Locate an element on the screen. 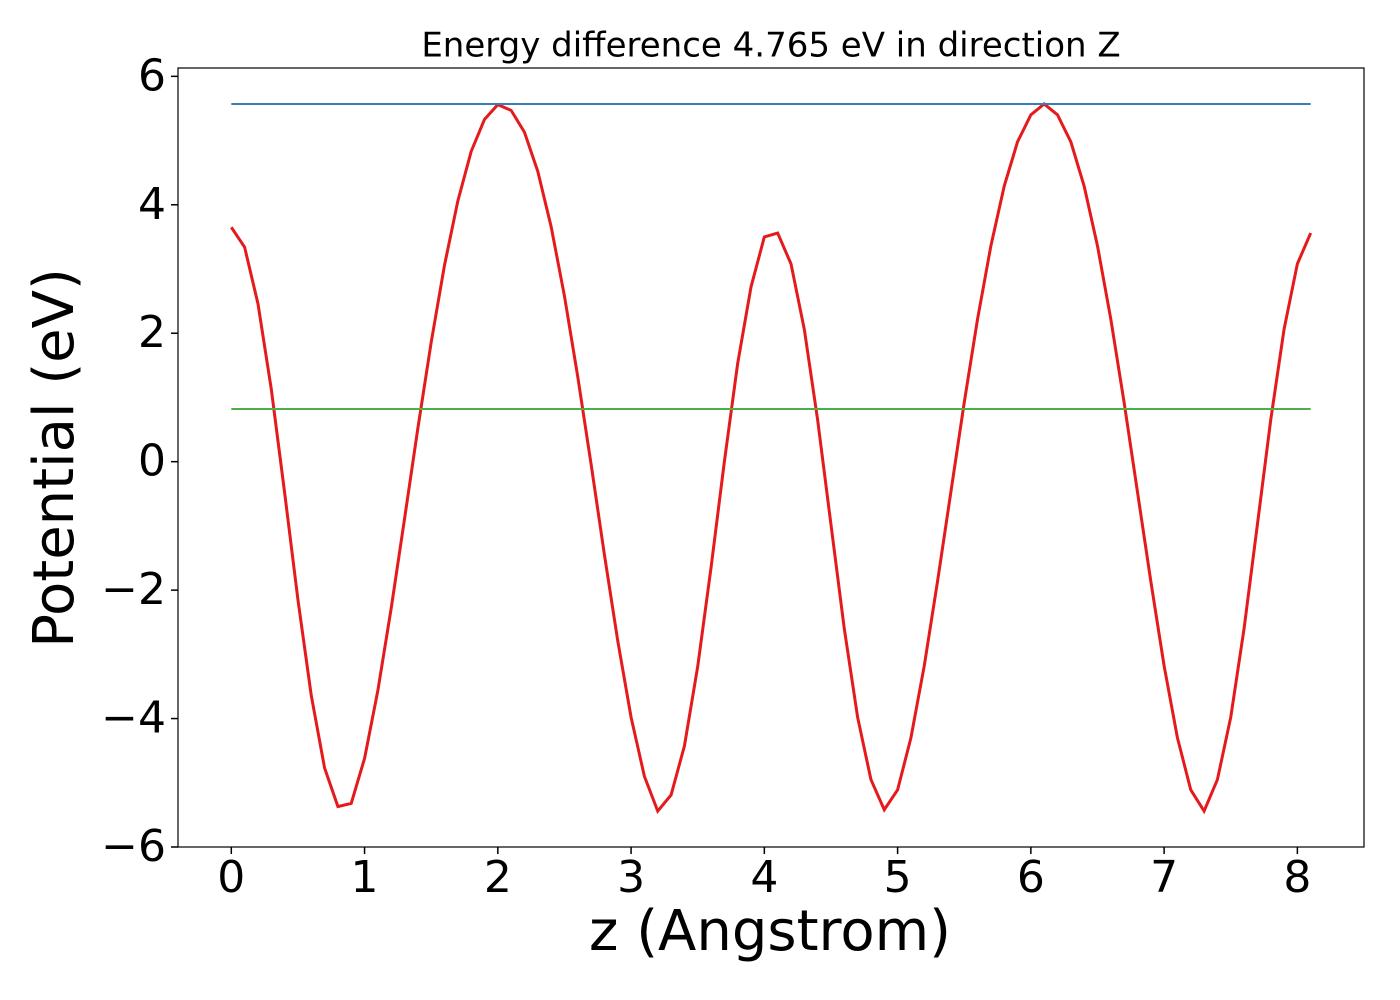 The height and width of the screenshot is (1000, 1400). x-tick-label: 4 is located at coordinates (764, 877).